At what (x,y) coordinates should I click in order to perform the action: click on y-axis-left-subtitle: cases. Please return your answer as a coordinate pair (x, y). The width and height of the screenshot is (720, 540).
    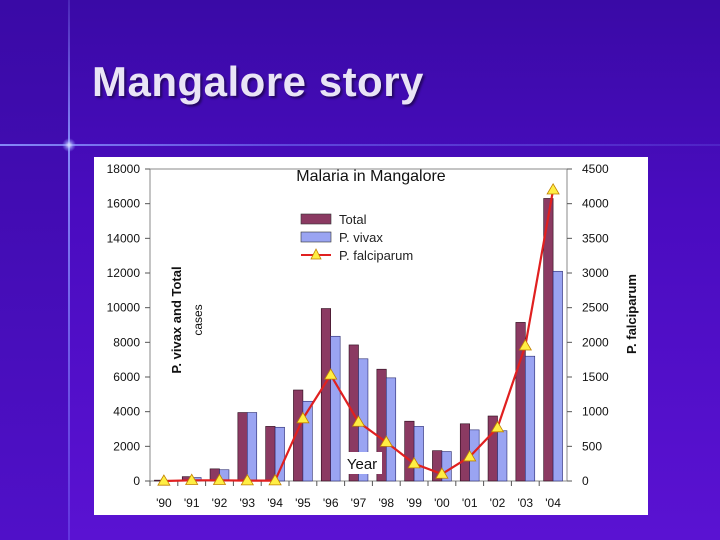
    Looking at the image, I should click on (198, 319).